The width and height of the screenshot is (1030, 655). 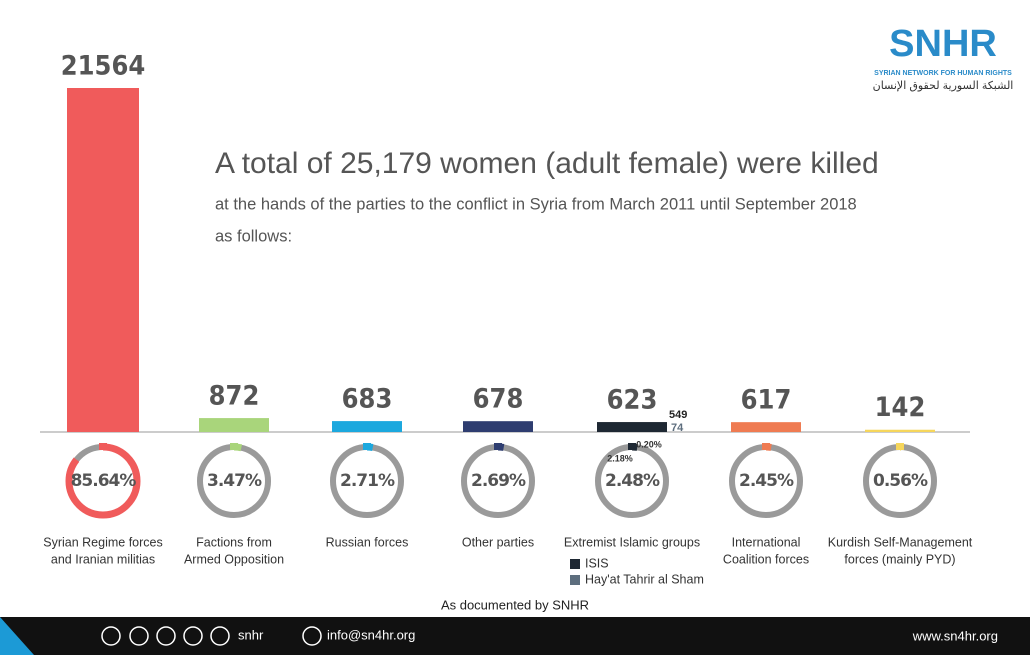 I want to click on share-label: 3.47%, so click(x=234, y=481).